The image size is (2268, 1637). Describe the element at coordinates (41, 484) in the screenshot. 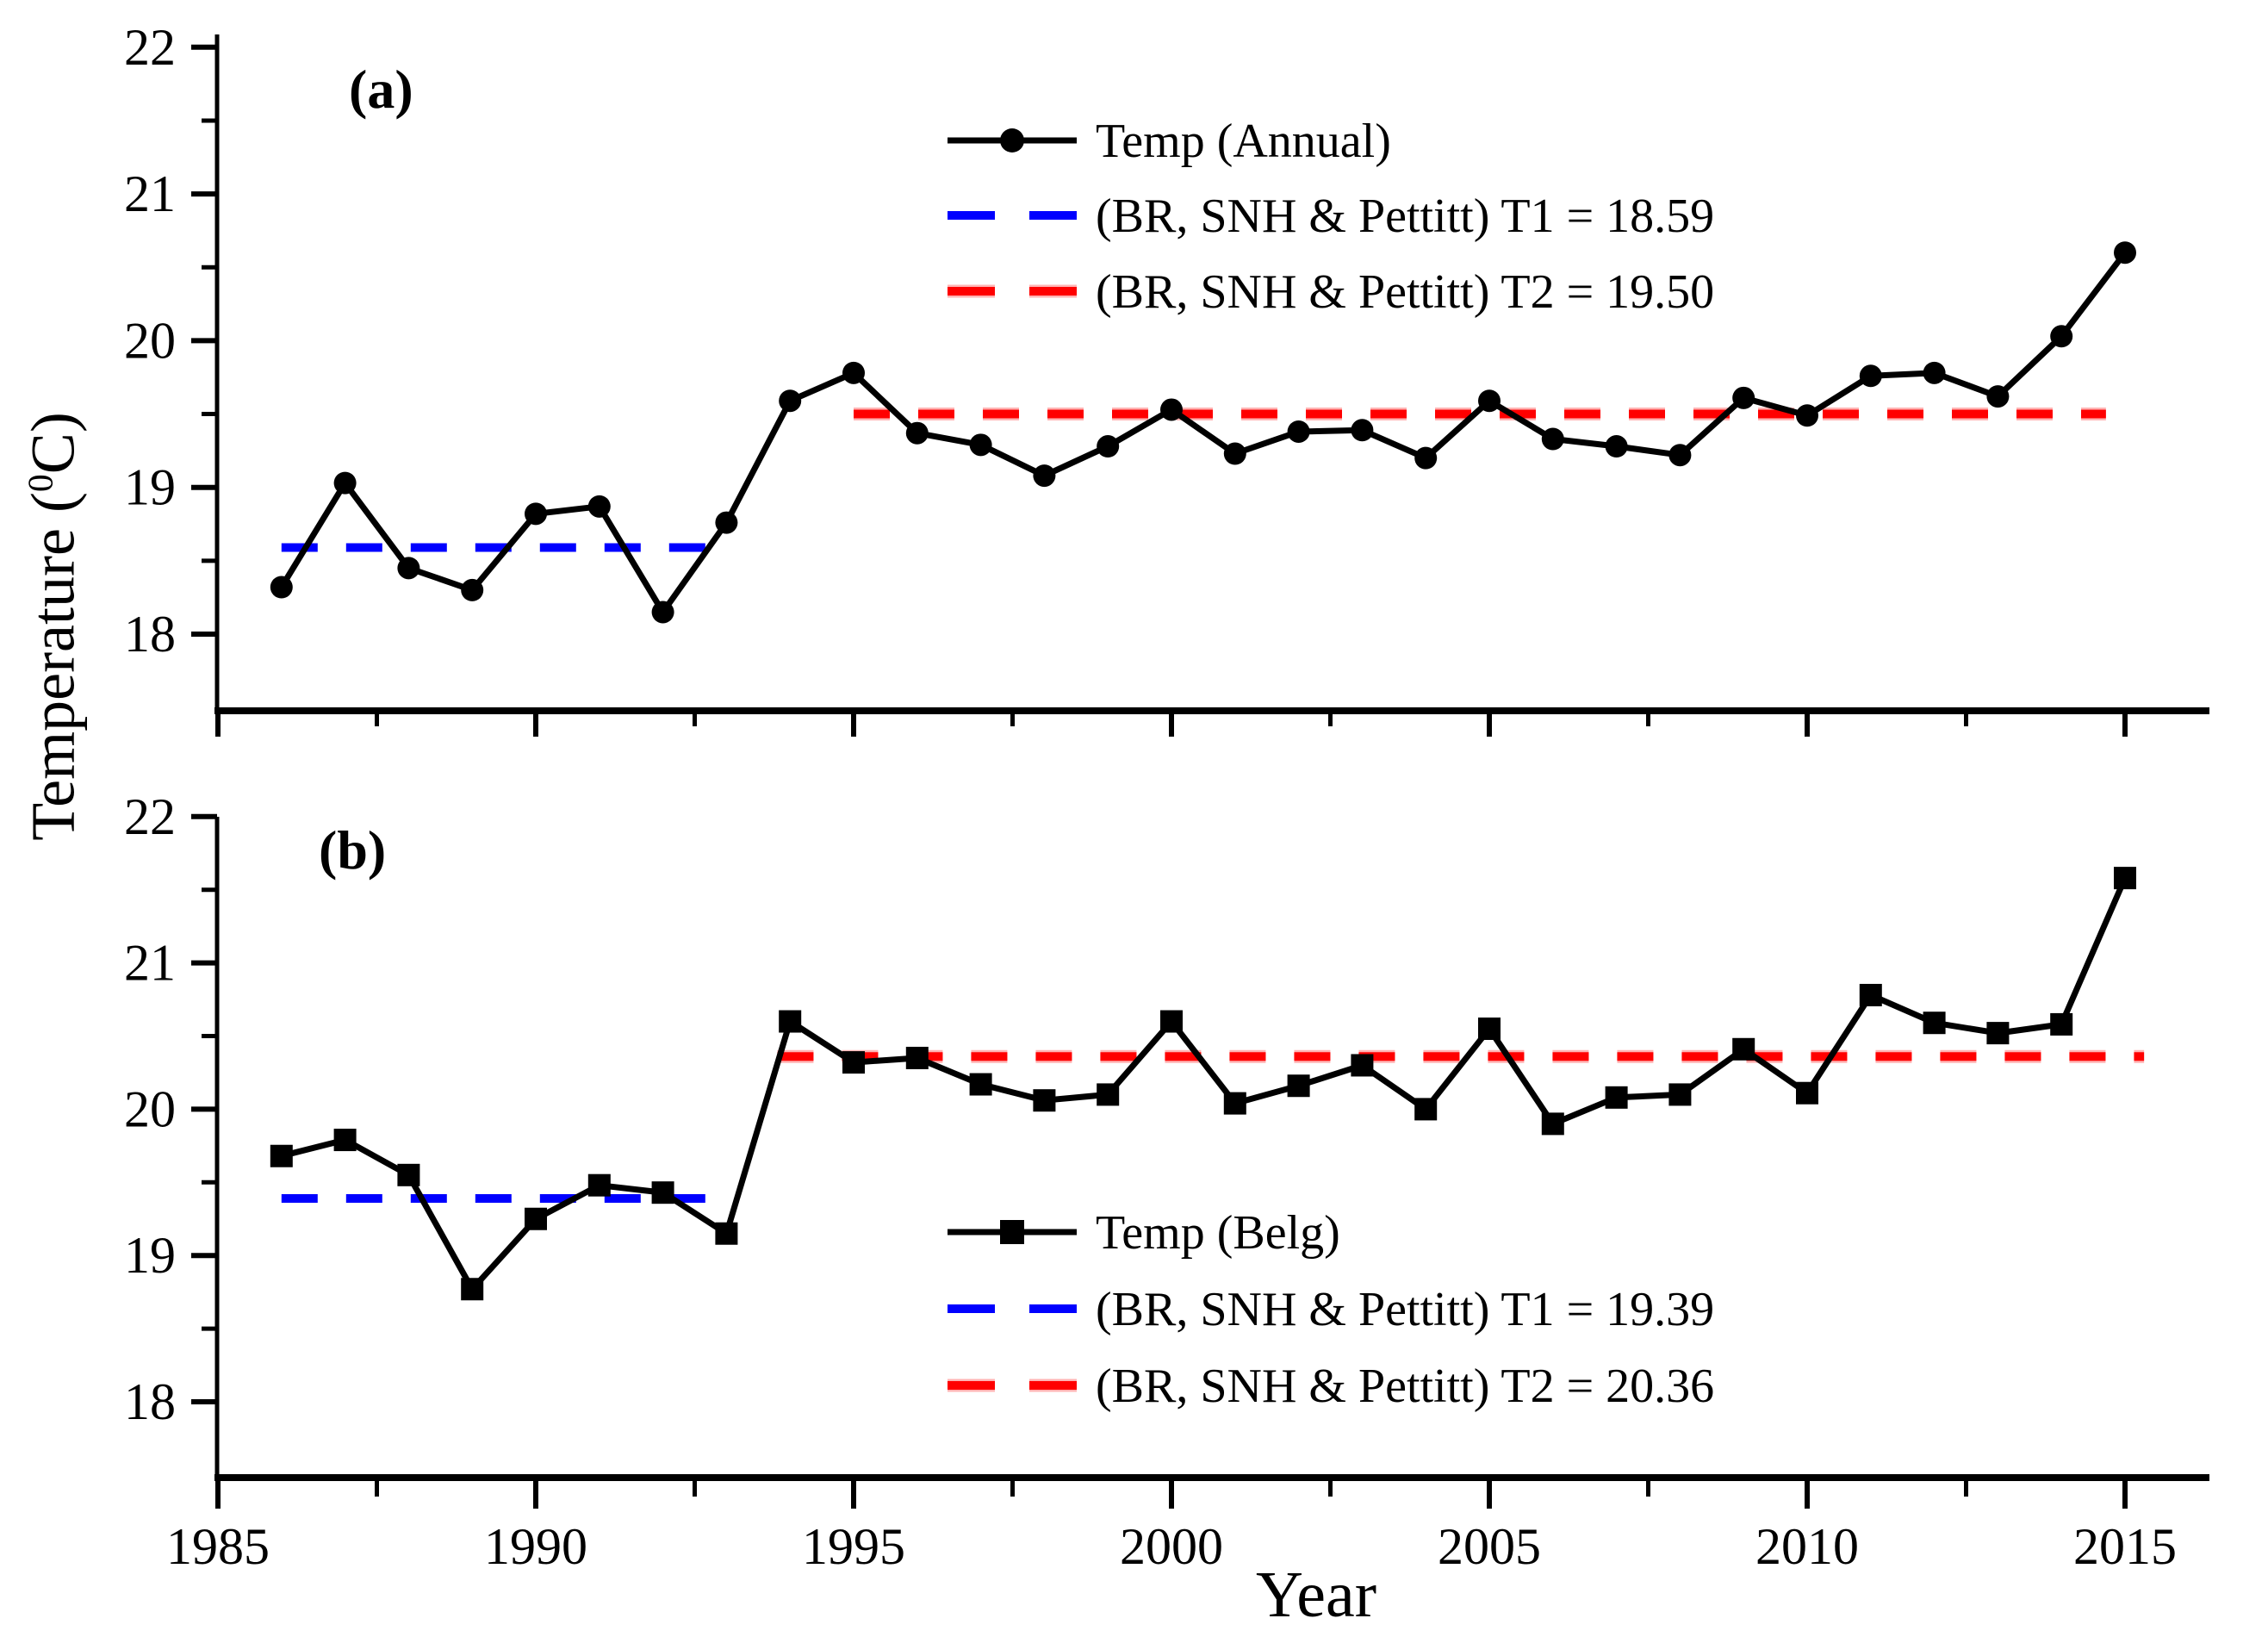

I see `y-axis-title-superscript: 0` at that location.